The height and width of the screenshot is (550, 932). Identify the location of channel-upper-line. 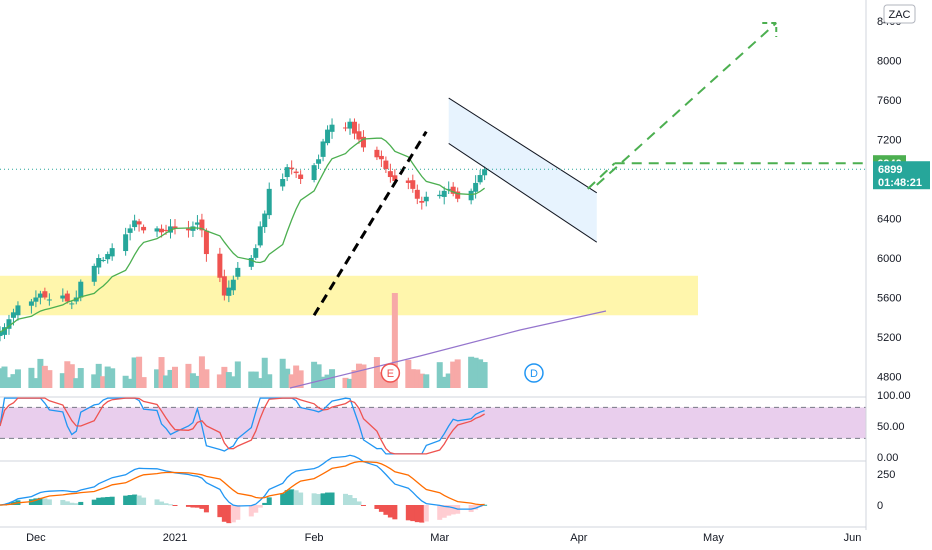
(523, 145).